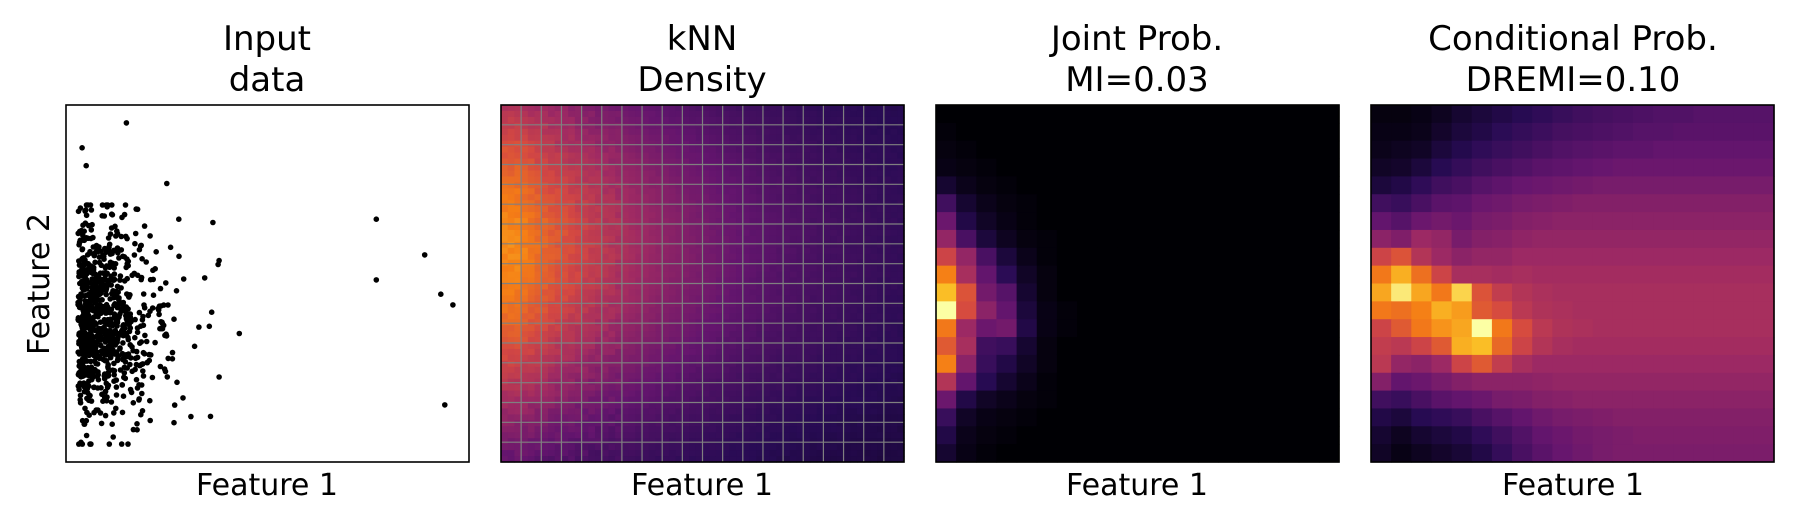 This screenshot has height=525, width=1800. What do you see at coordinates (453, 305) in the screenshot?
I see `scatter-point-outlier` at bounding box center [453, 305].